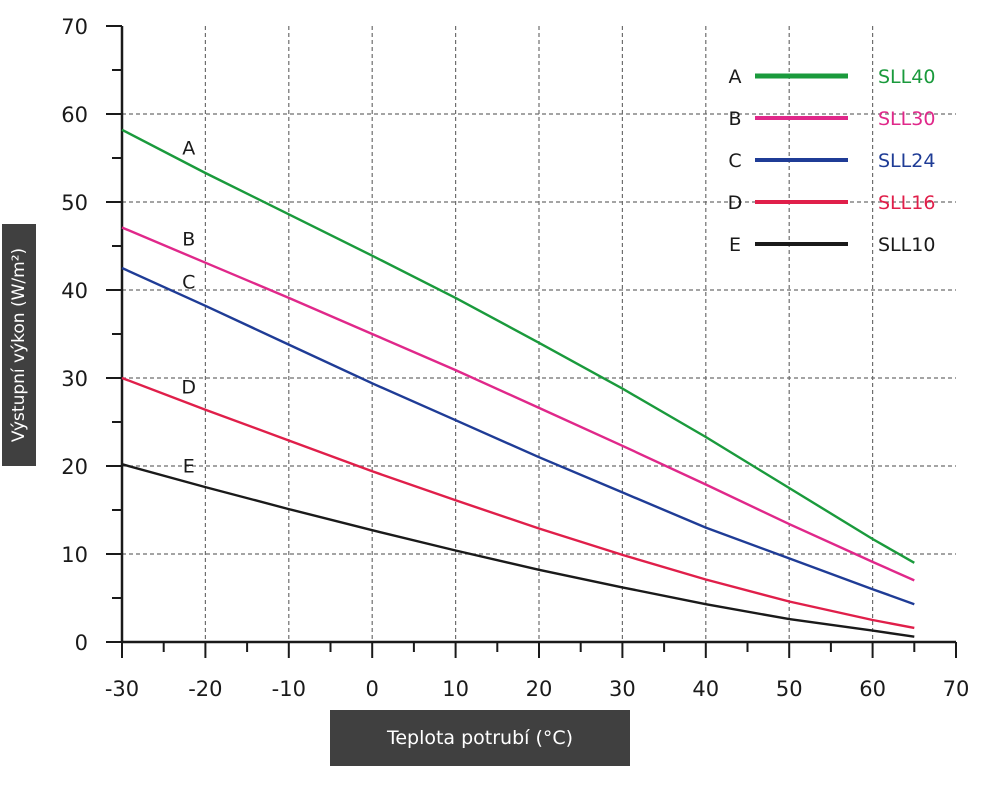 This screenshot has width=990, height=794. Describe the element at coordinates (74, 203) in the screenshot. I see `y-tick-label: 50` at that location.